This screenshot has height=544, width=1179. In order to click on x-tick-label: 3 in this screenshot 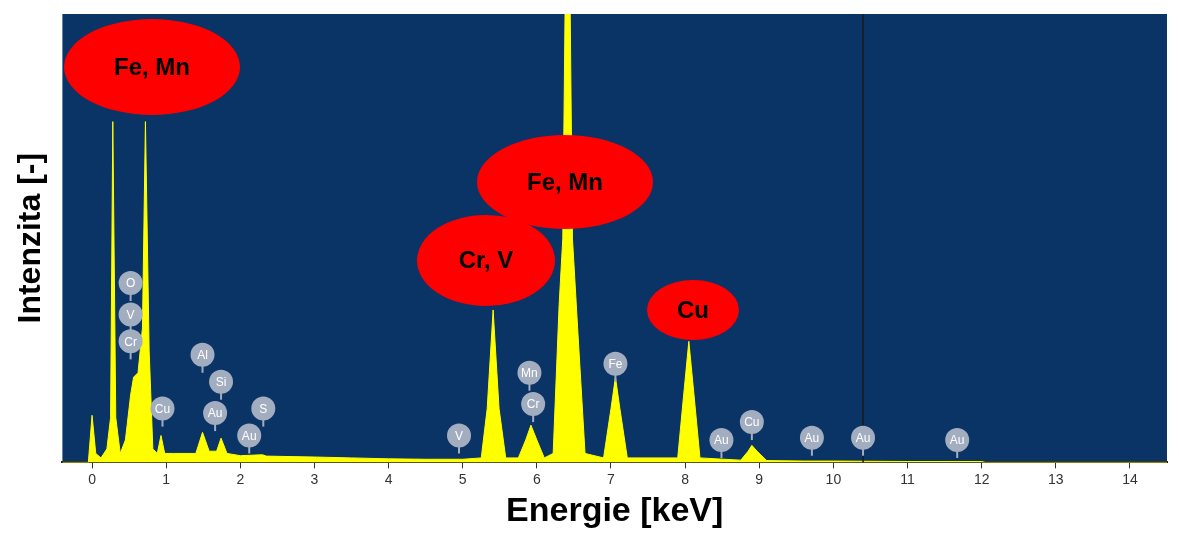, I will do `click(314, 478)`.